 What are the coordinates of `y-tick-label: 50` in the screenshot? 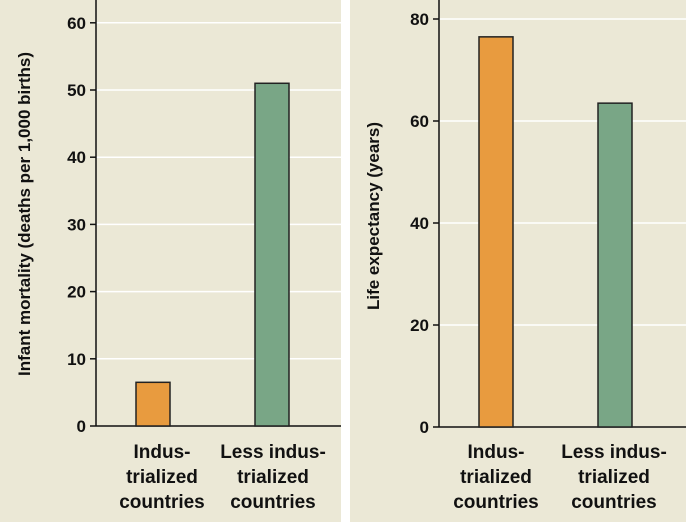 It's located at (76, 90).